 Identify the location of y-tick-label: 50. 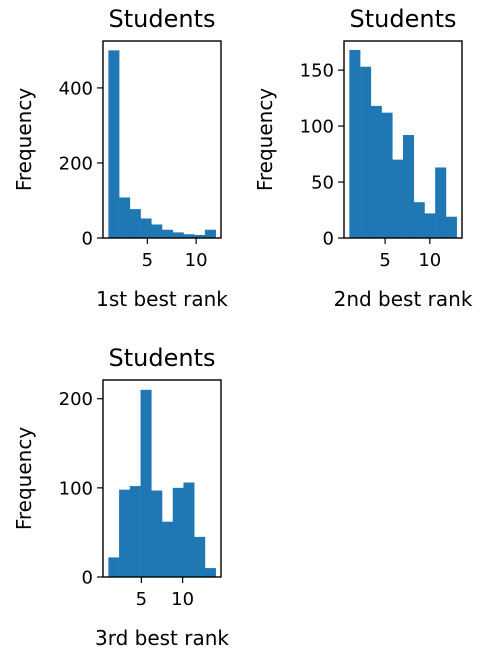
(322, 183).